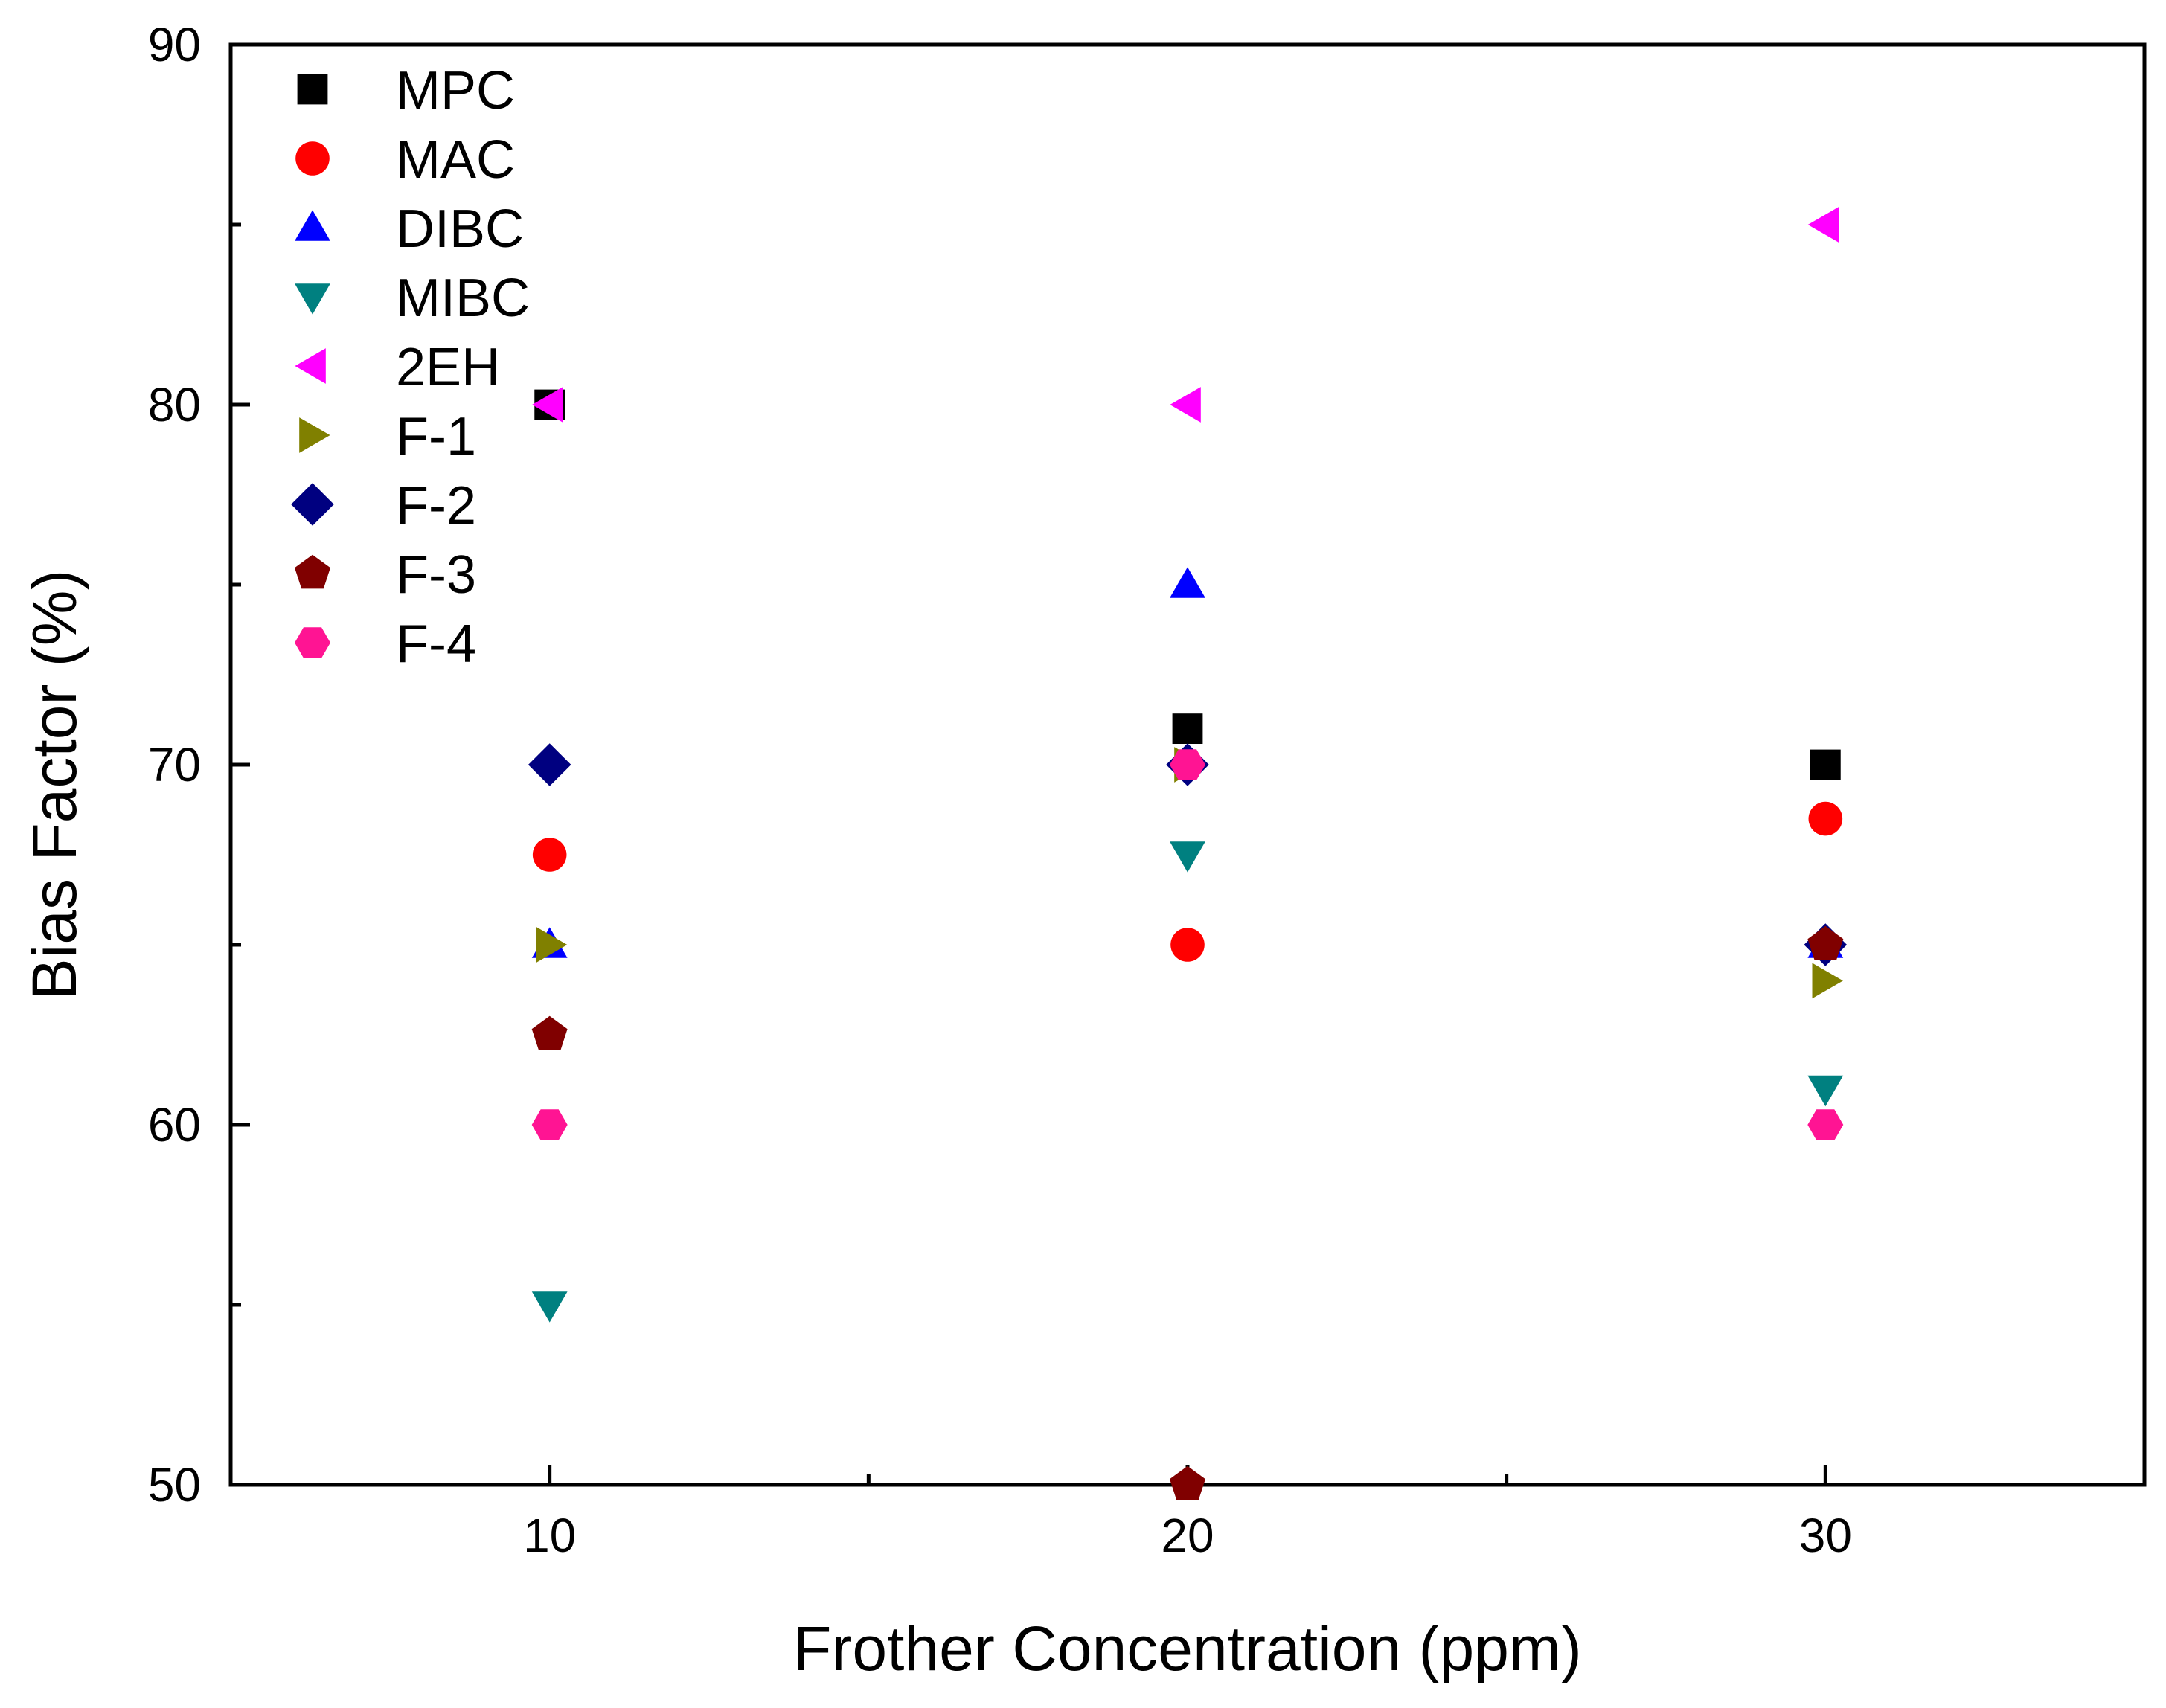  What do you see at coordinates (436, 644) in the screenshot?
I see `legend-label: F-4` at bounding box center [436, 644].